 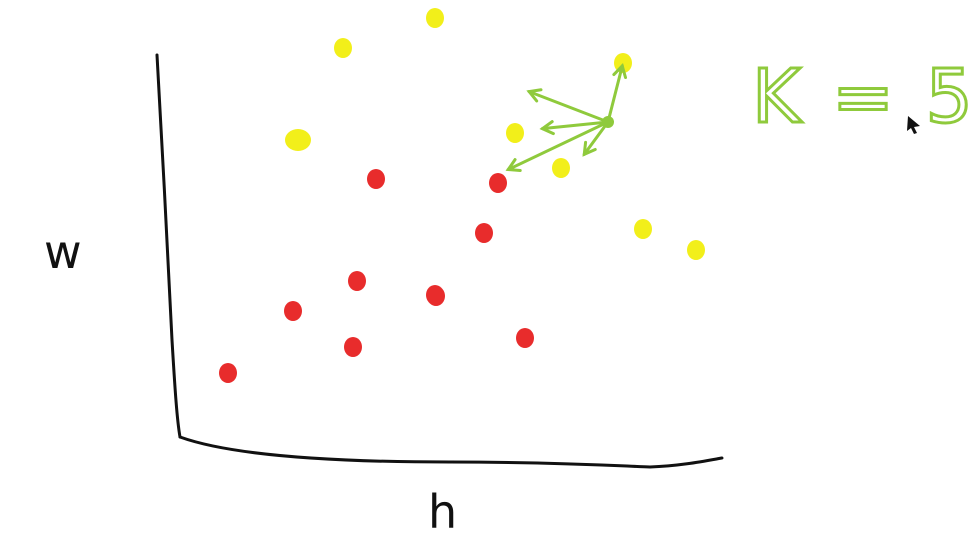 I want to click on neighbor-arrows, so click(x=566, y=117).